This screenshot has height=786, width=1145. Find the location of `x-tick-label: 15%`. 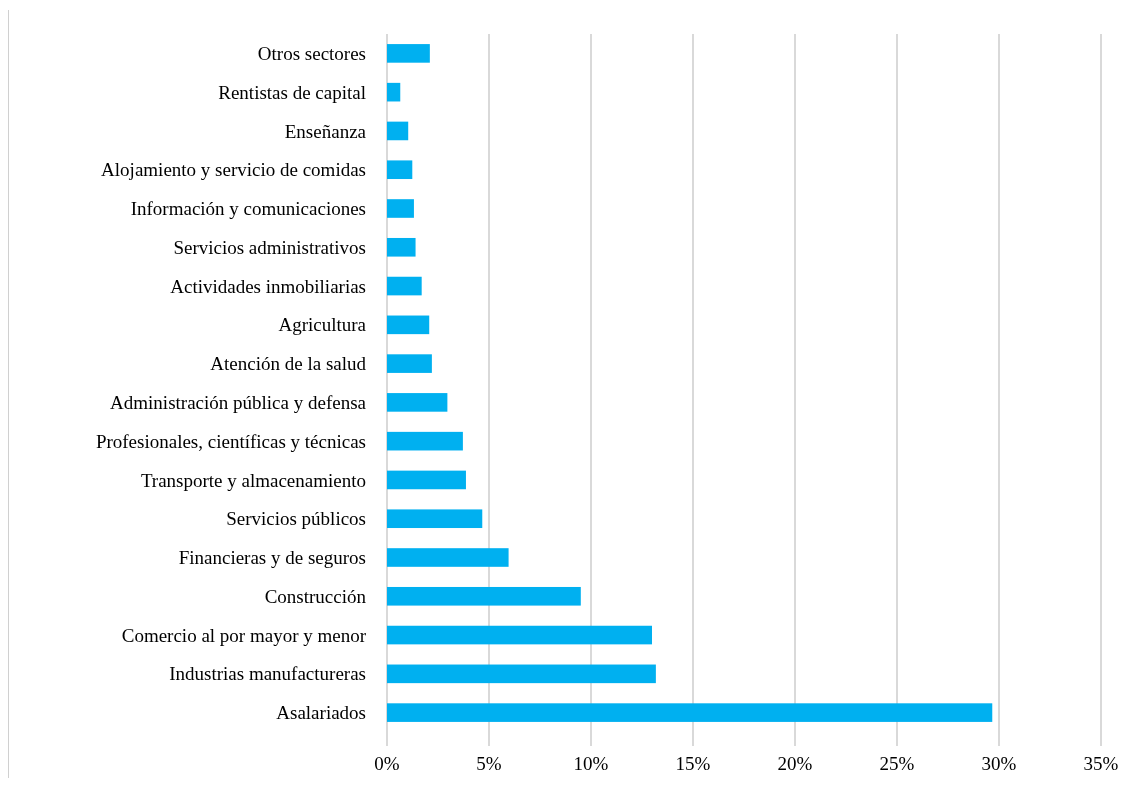

x-tick-label: 15% is located at coordinates (693, 763).